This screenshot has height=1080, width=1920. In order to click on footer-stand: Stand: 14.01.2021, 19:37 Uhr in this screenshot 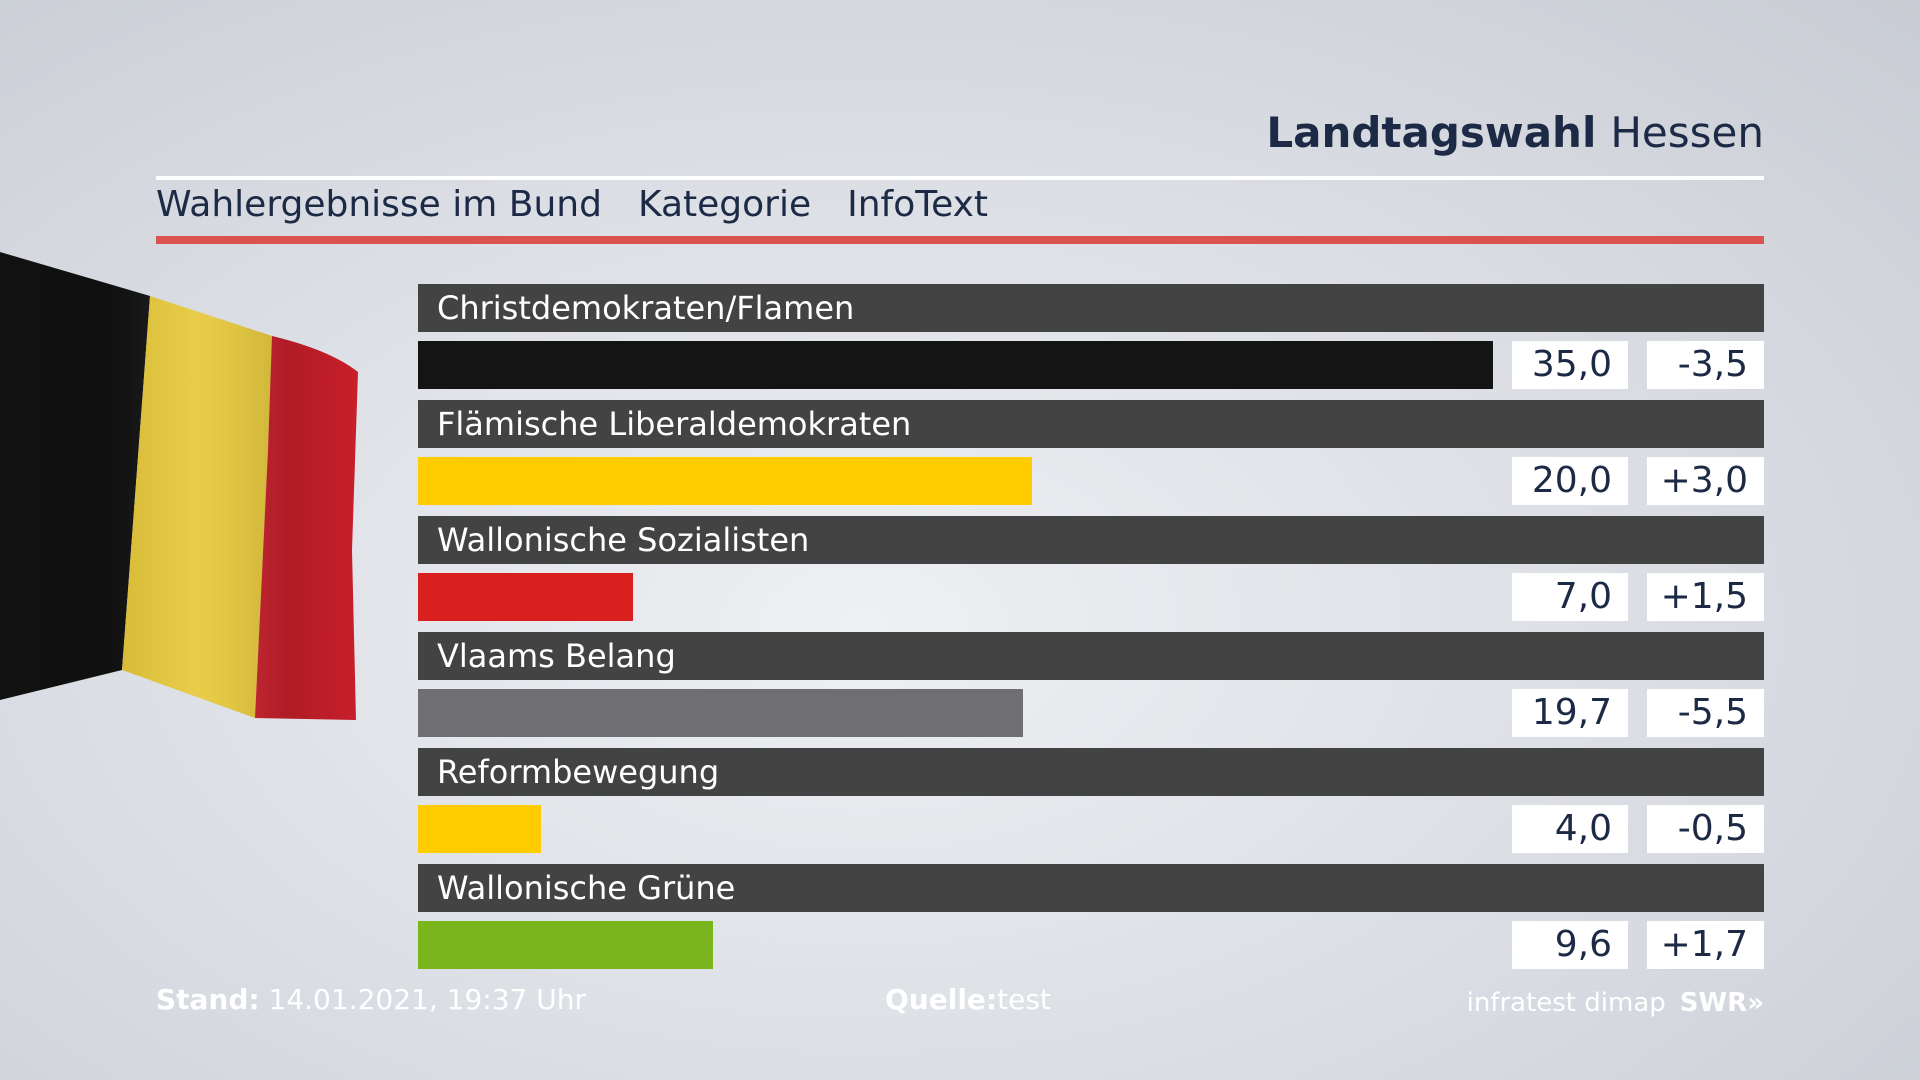, I will do `click(371, 999)`.